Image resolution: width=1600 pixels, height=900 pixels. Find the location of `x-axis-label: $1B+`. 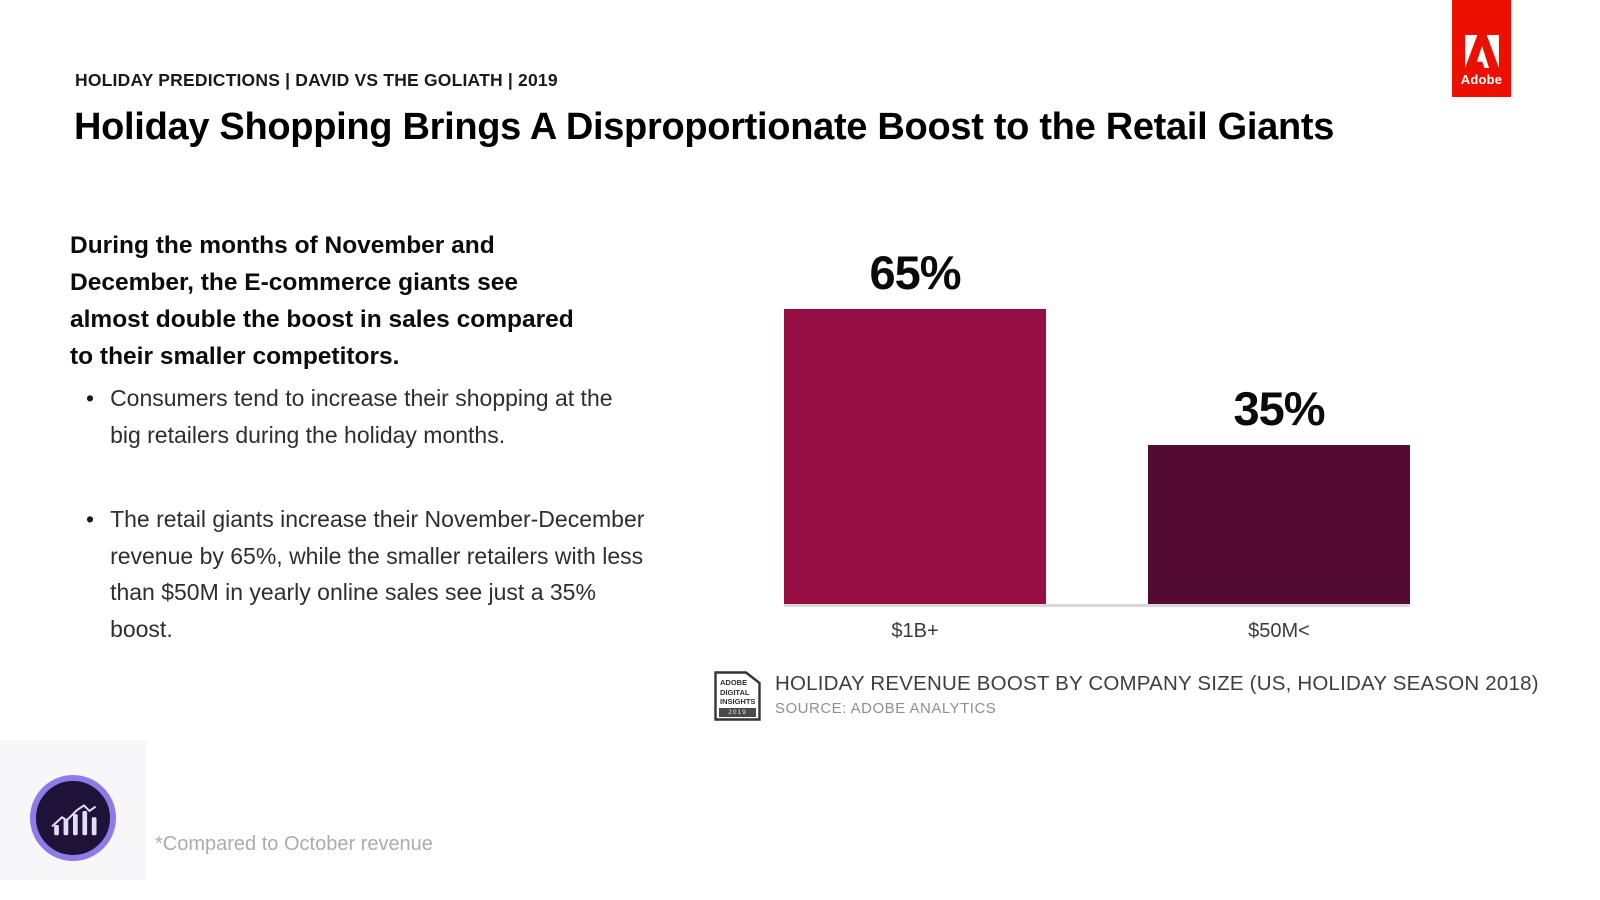

x-axis-label: $1B+ is located at coordinates (915, 631).